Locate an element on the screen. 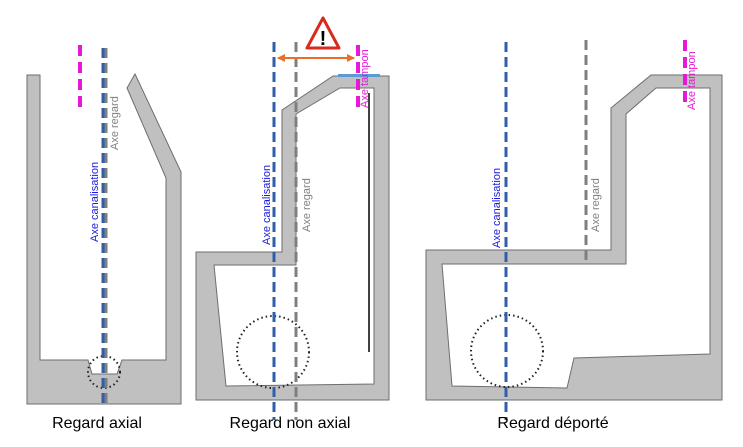  label-axe-regard-deporte: Axe regard is located at coordinates (596, 205).